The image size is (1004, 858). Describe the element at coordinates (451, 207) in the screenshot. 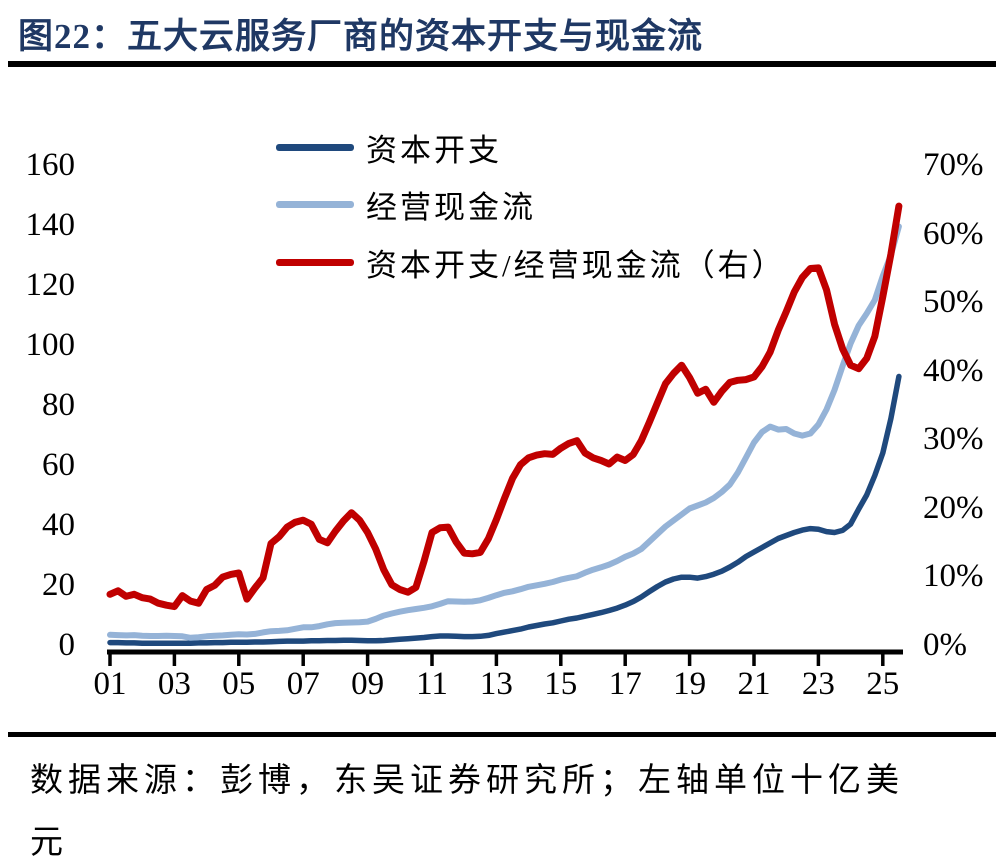

I see `legend-label-ocf: 经营现金流` at that location.